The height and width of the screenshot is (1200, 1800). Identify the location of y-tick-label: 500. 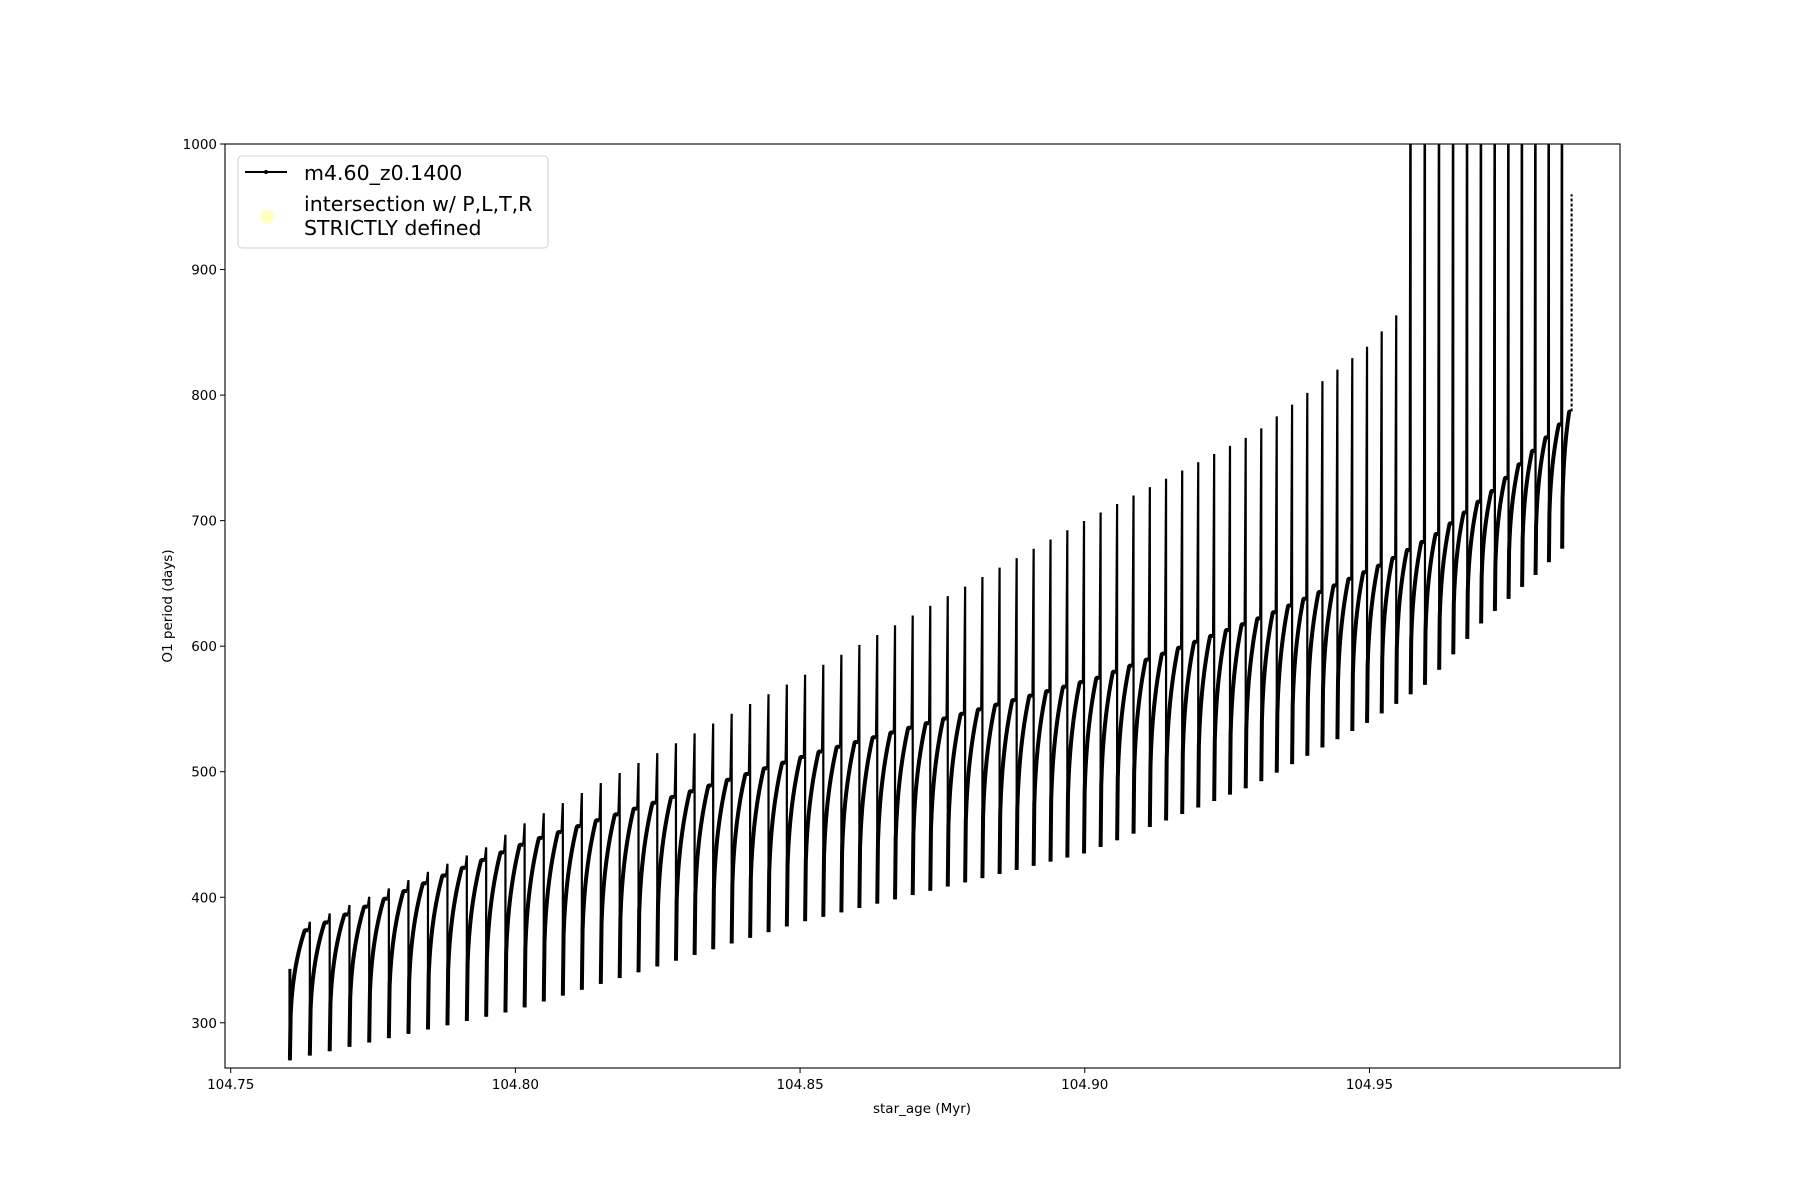
(204, 773).